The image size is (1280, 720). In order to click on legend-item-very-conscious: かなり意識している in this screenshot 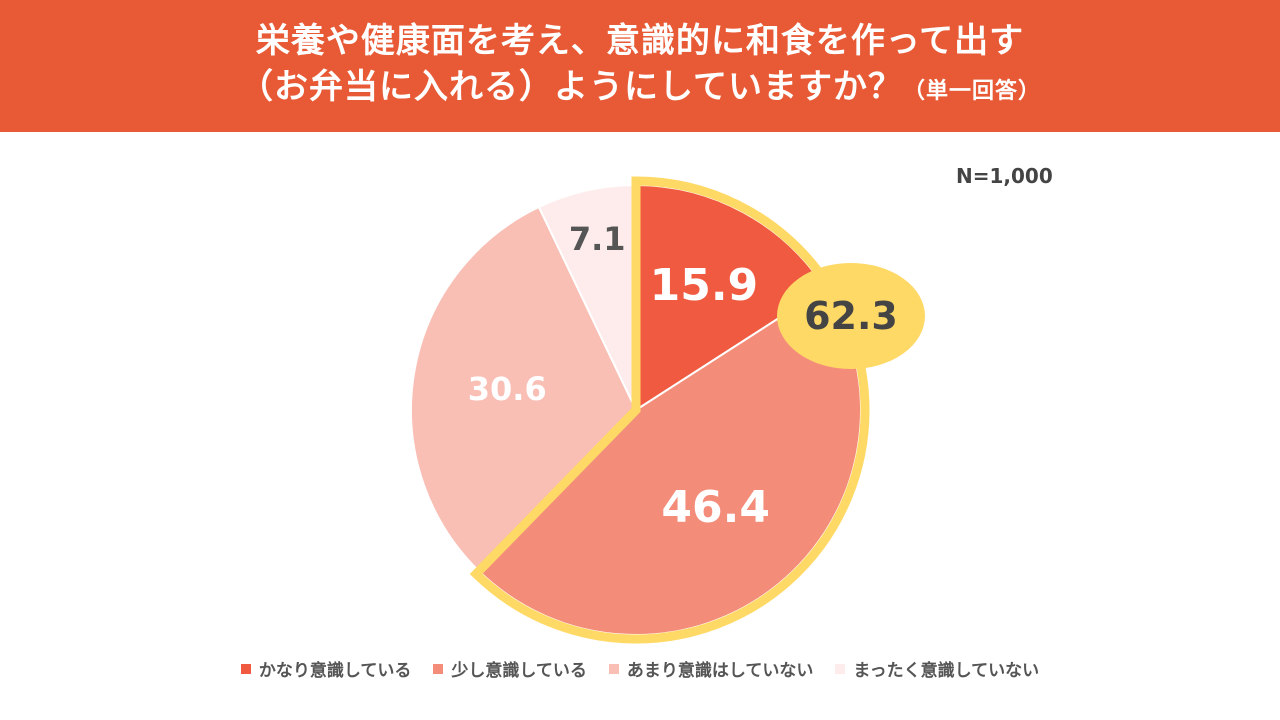, I will do `click(326, 668)`.